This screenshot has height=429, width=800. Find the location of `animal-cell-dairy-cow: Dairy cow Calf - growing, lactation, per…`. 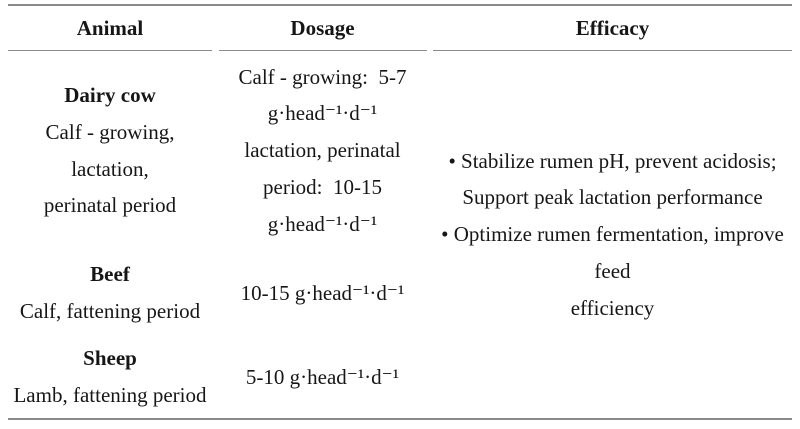

animal-cell-dairy-cow: Dairy cow Calf - growing, lactation, per… is located at coordinates (110, 150).